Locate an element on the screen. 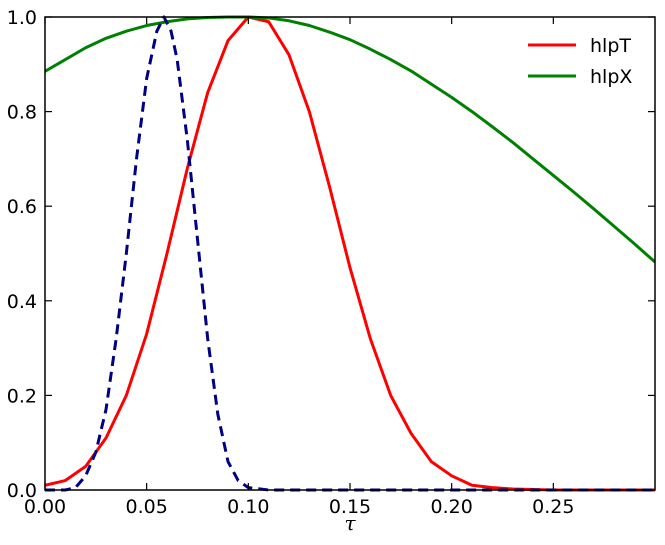  y-tick-label: 0.8 is located at coordinates (22, 113).